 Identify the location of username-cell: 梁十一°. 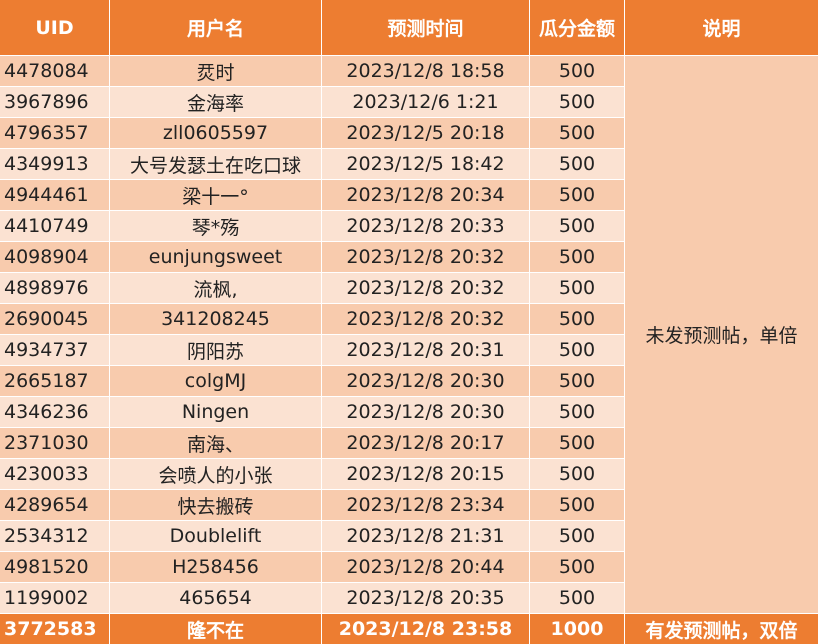
(215, 195).